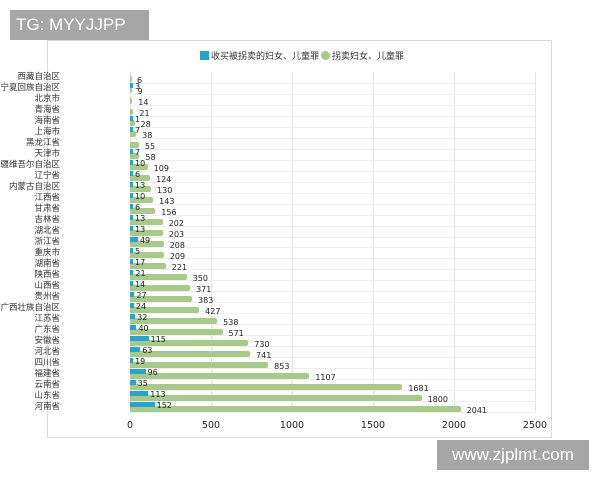  What do you see at coordinates (47, 176) in the screenshot?
I see `category-label: 辽宁省` at bounding box center [47, 176].